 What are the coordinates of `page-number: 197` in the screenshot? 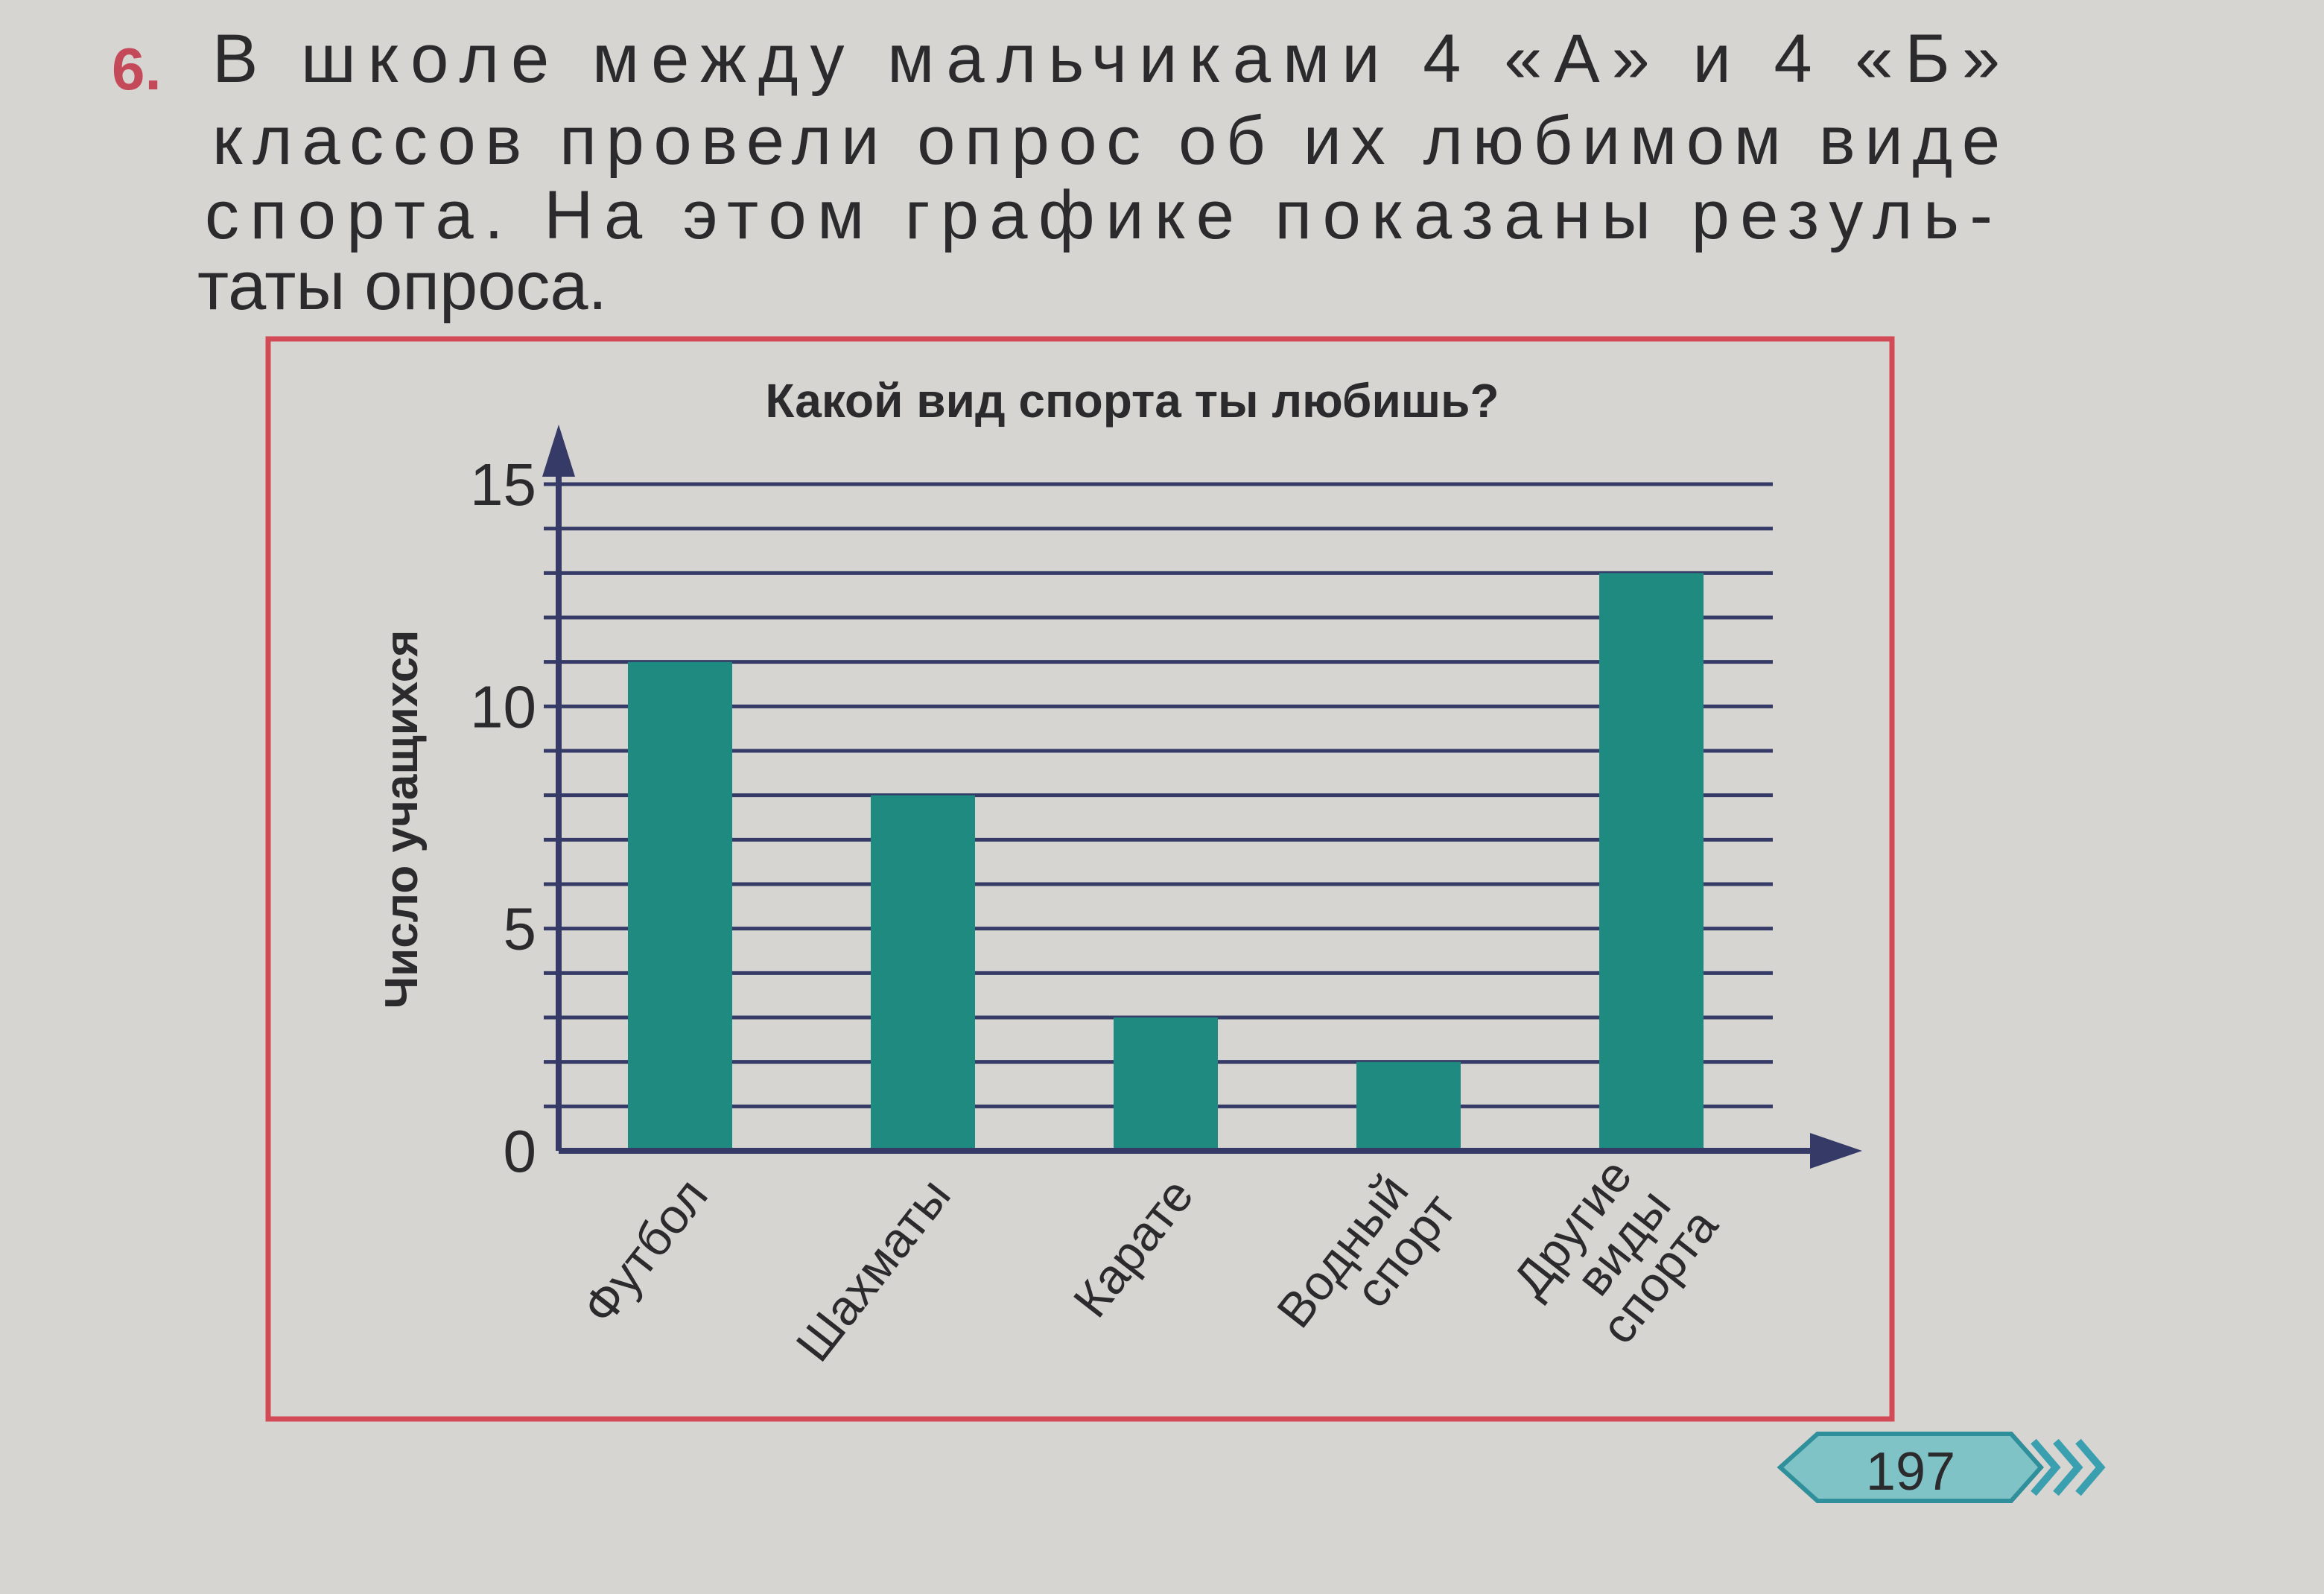 It's located at (1911, 1472).